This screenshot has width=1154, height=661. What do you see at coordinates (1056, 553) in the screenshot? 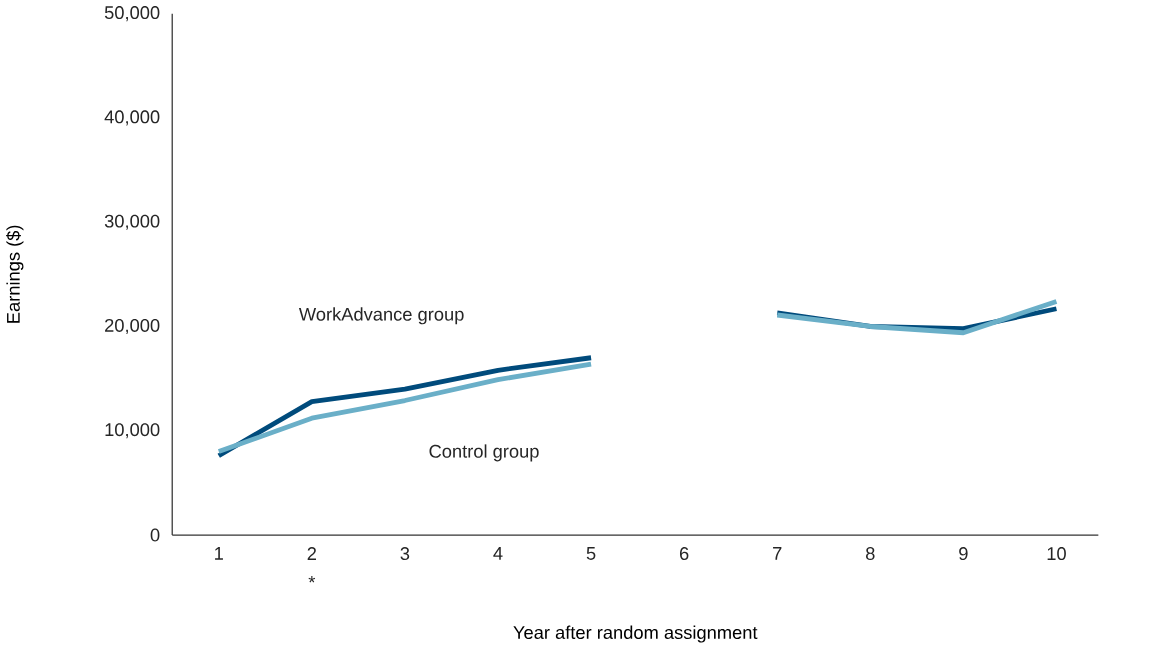
I see `x-tick-label: 10` at bounding box center [1056, 553].